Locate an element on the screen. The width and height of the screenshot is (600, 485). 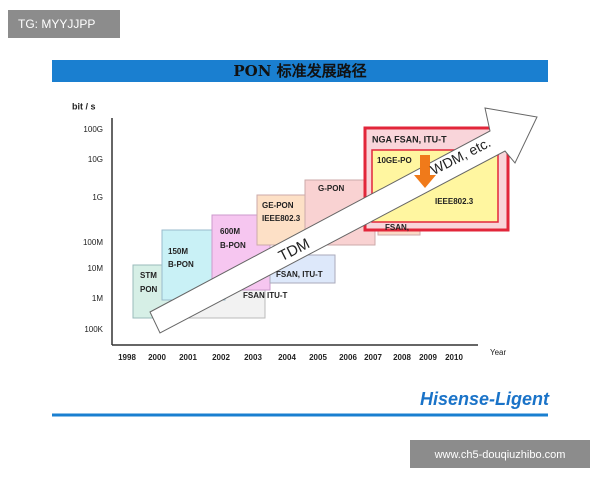
title-bar is located at coordinates (300, 71).